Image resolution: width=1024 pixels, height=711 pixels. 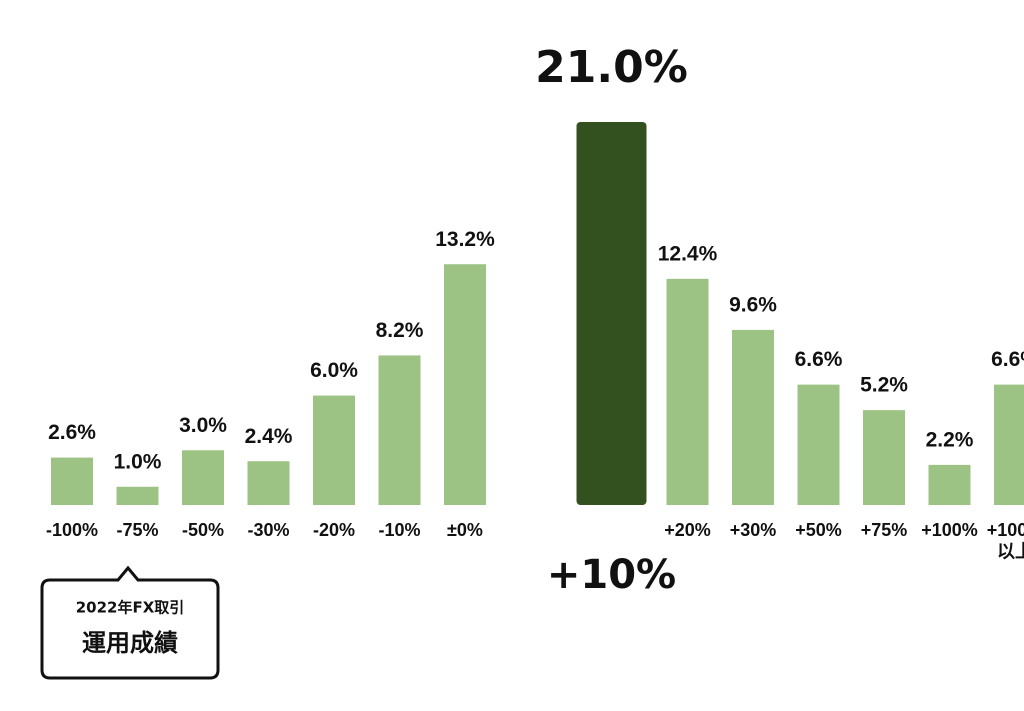 I want to click on title: 運用成績, so click(x=130, y=643).